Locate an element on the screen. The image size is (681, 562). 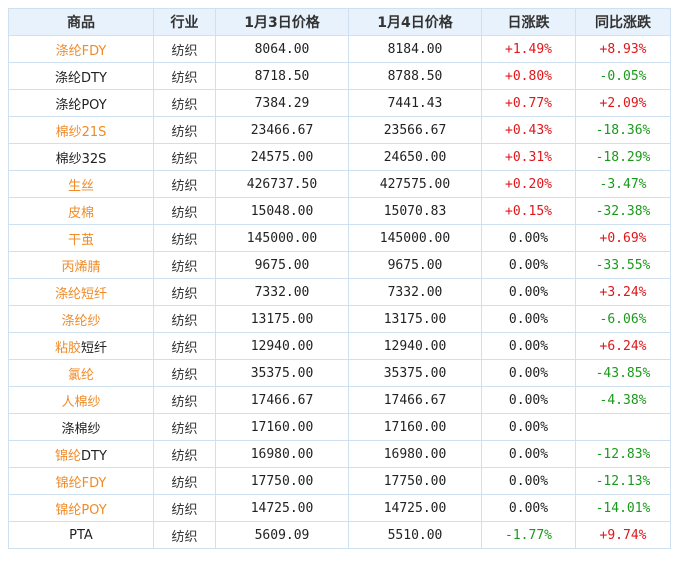
commodity-name-cell: 人棉纱 is located at coordinates (81, 400).